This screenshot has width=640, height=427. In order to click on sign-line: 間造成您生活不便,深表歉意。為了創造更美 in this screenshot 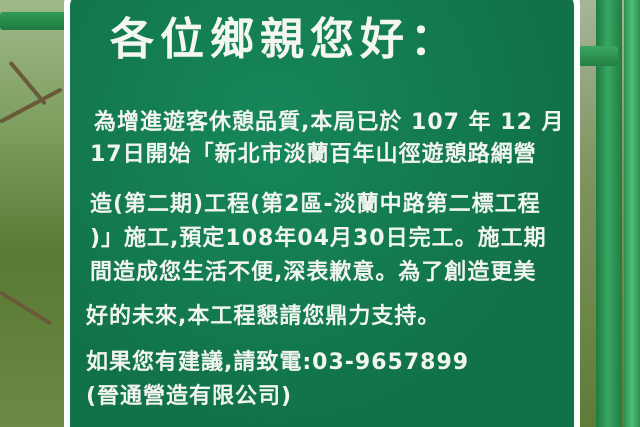, I will do `click(313, 272)`.